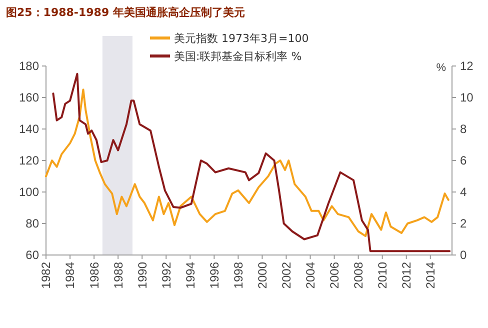 The image size is (488, 328). Describe the element at coordinates (286, 275) in the screenshot. I see `x-tick-label: 2002` at that location.